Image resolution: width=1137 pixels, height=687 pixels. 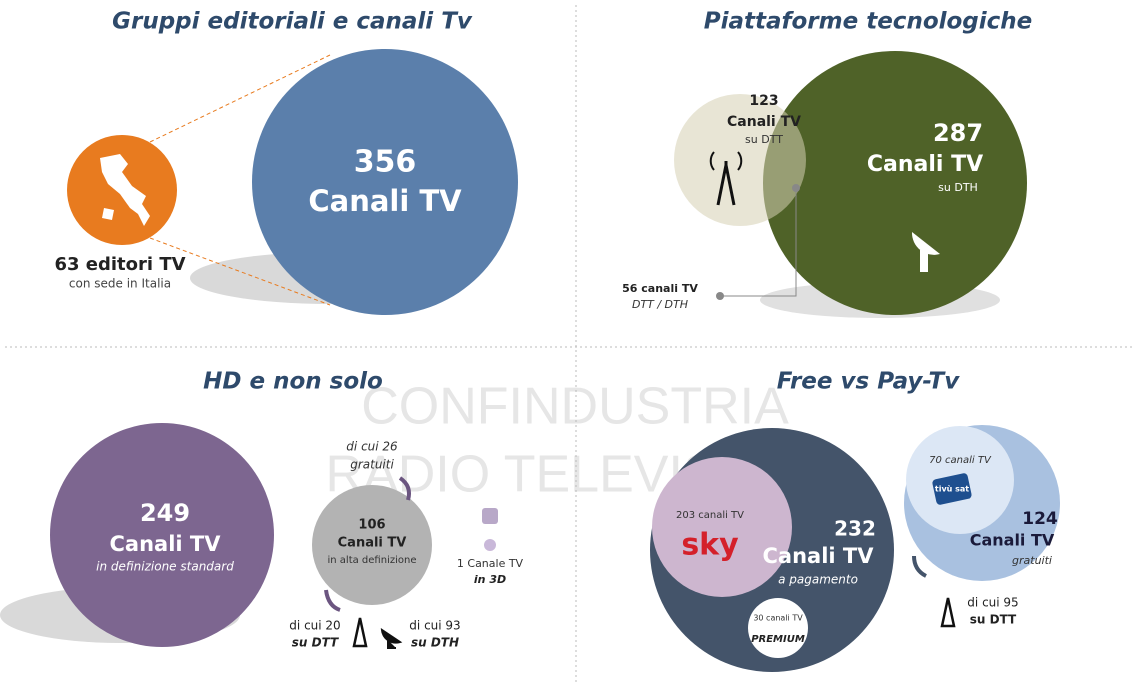 What do you see at coordinates (385, 162) in the screenshot?
I see `channels-number: 356` at bounding box center [385, 162].